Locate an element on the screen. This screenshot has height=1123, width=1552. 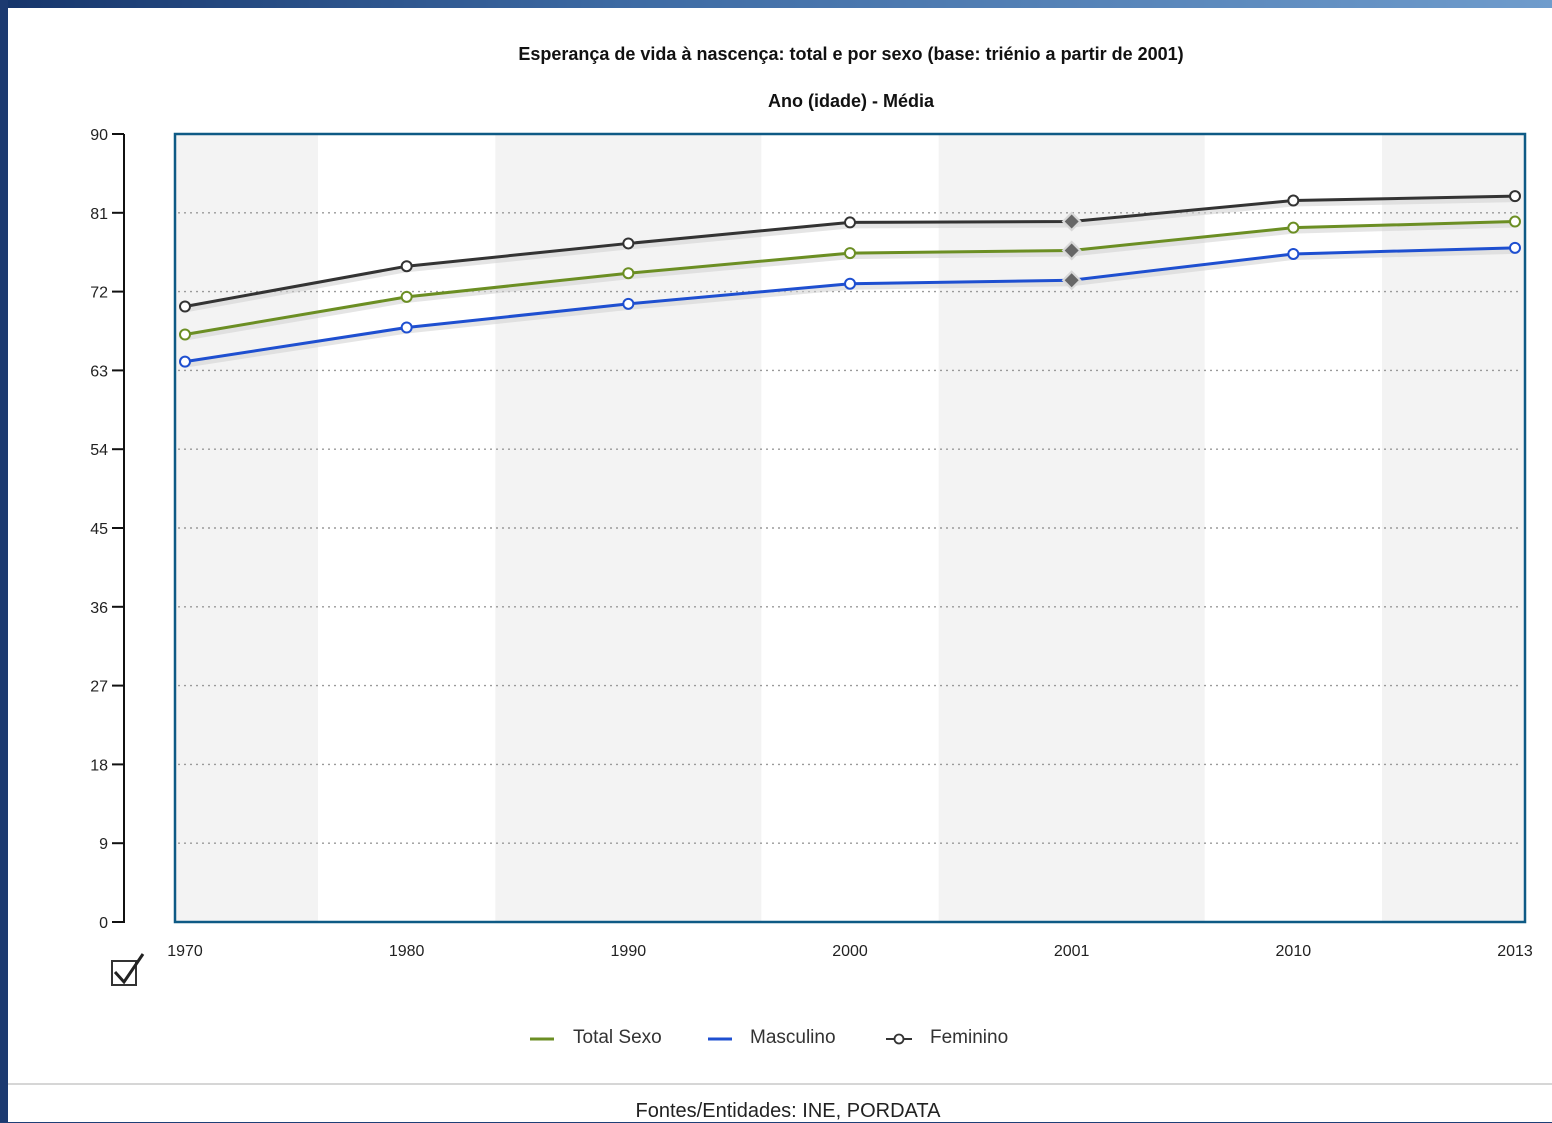
y-tick-label: 90 is located at coordinates (99, 135).